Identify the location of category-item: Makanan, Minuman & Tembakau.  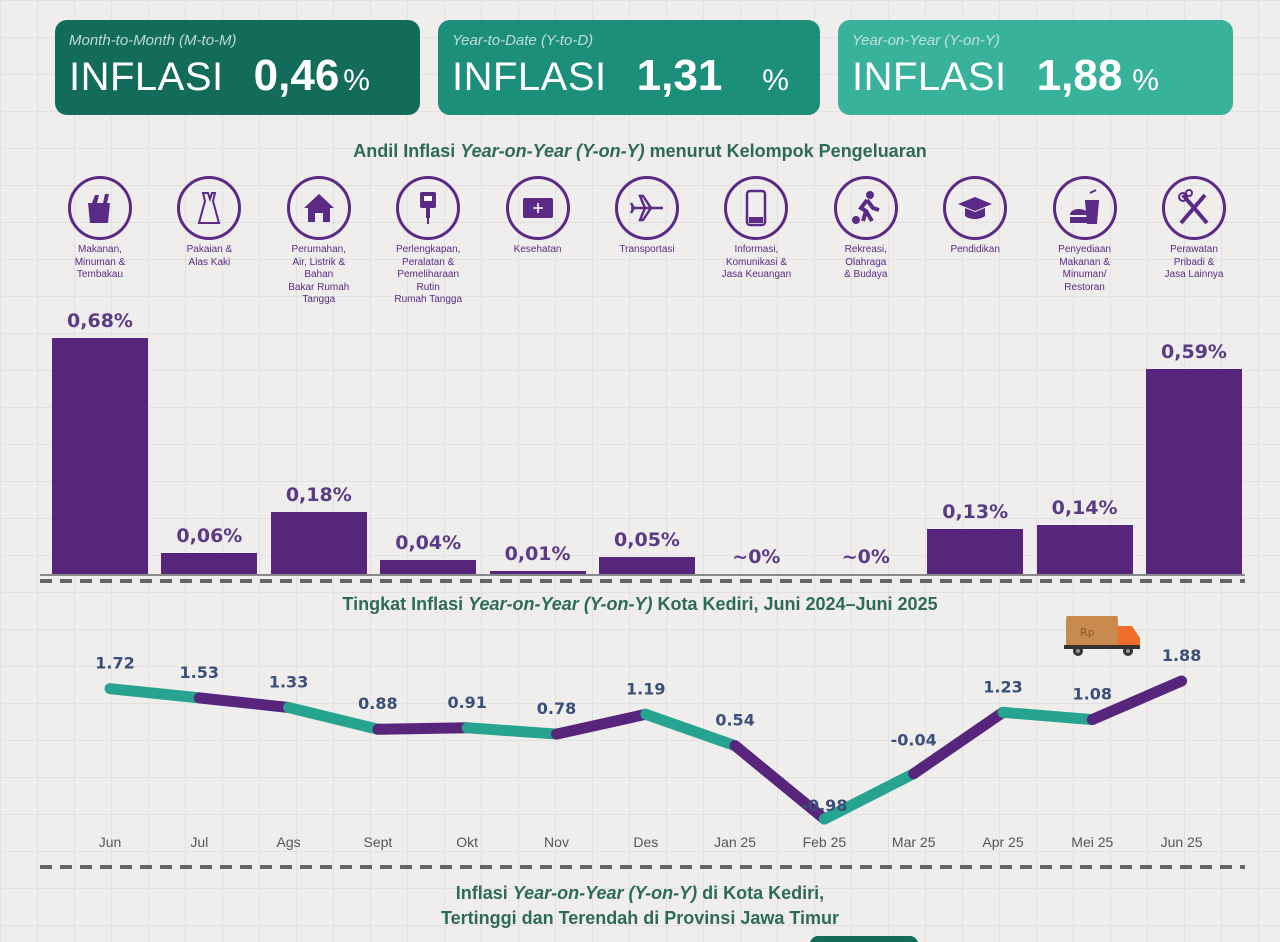
(100, 229).